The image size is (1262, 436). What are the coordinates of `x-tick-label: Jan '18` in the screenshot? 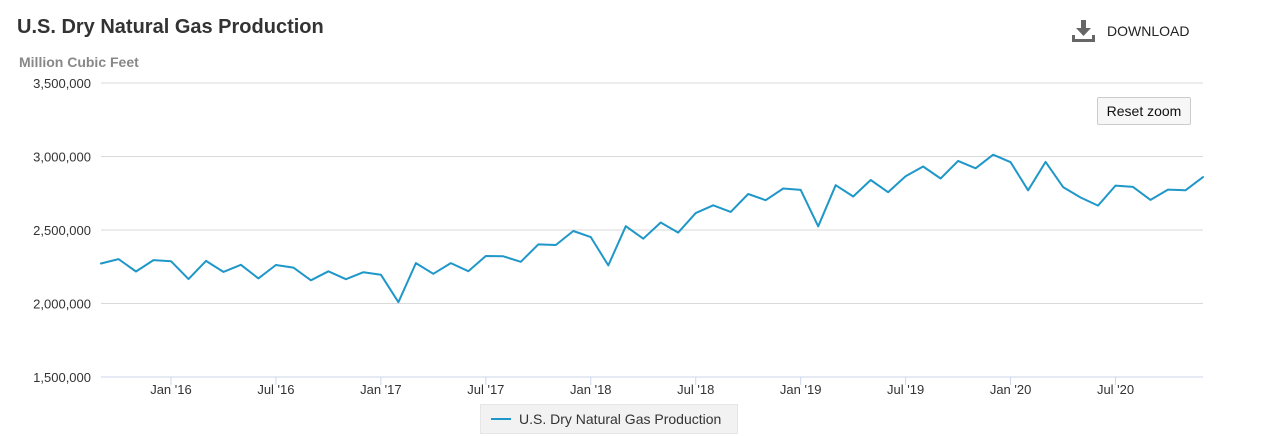 It's located at (591, 389).